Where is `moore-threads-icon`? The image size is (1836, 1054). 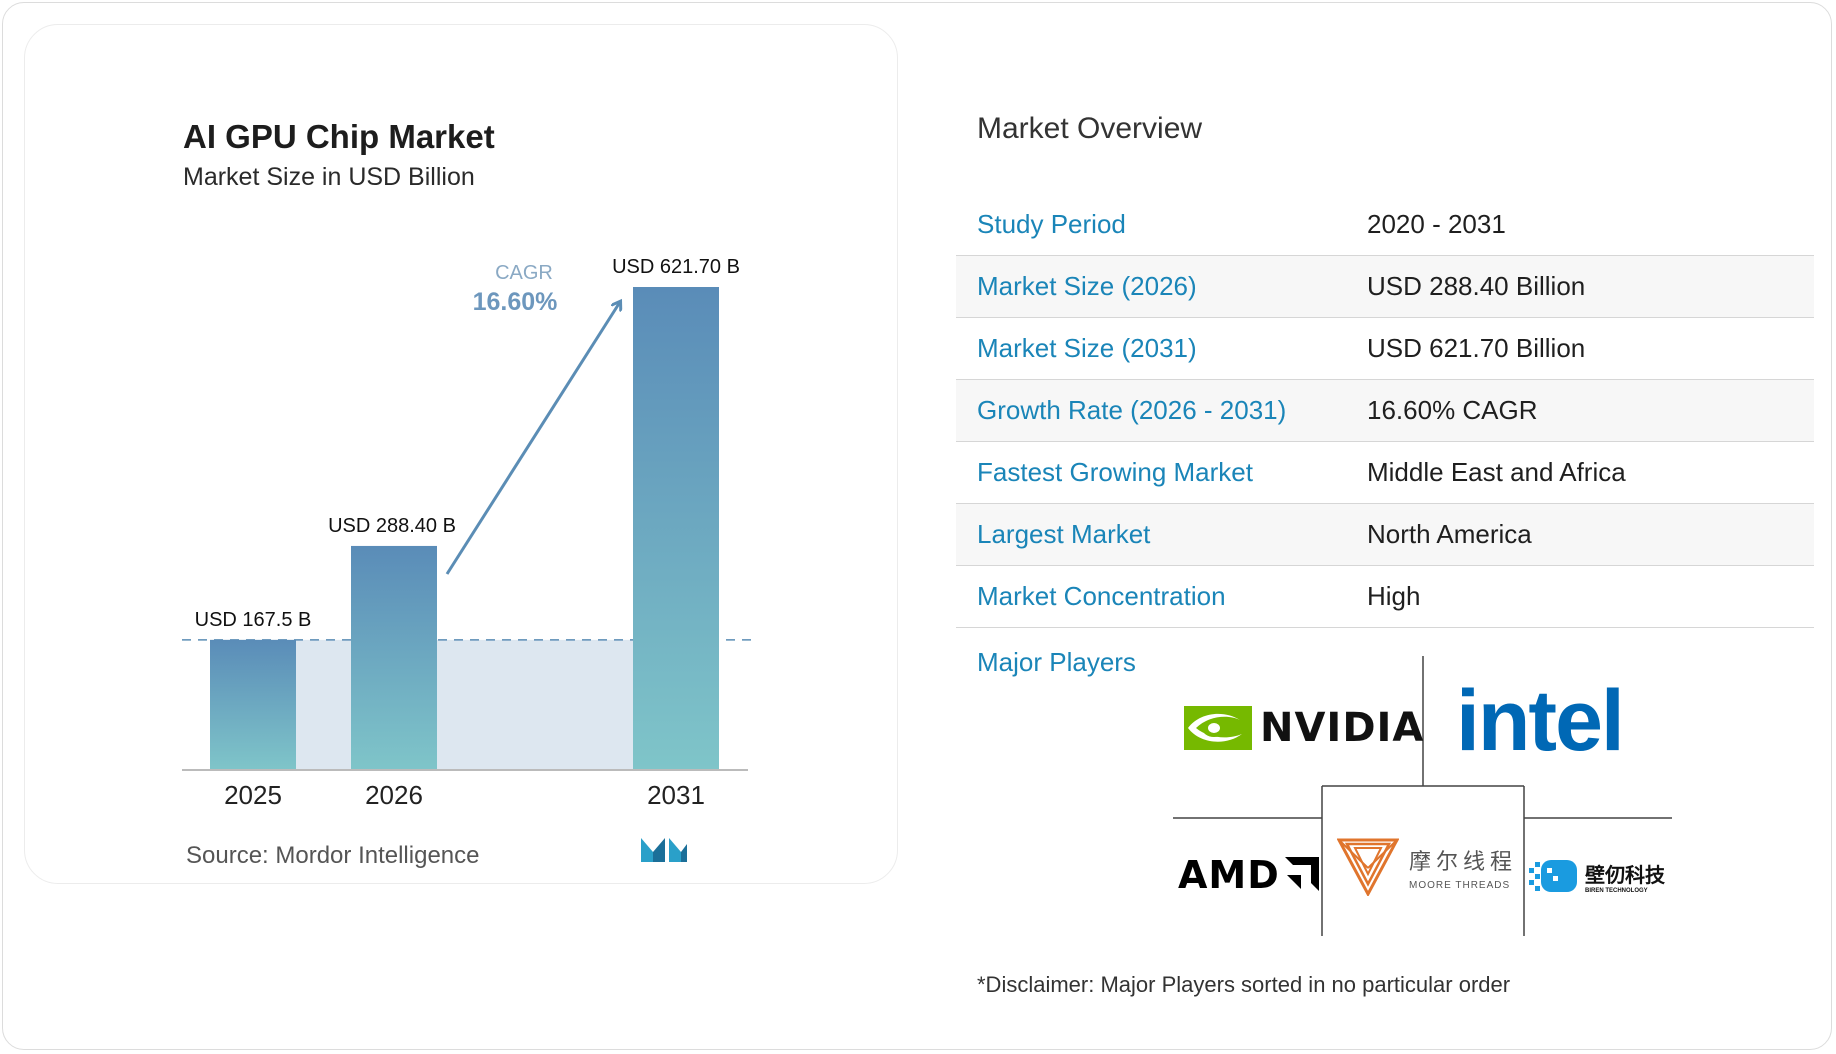 moore-threads-icon is located at coordinates (1368, 867).